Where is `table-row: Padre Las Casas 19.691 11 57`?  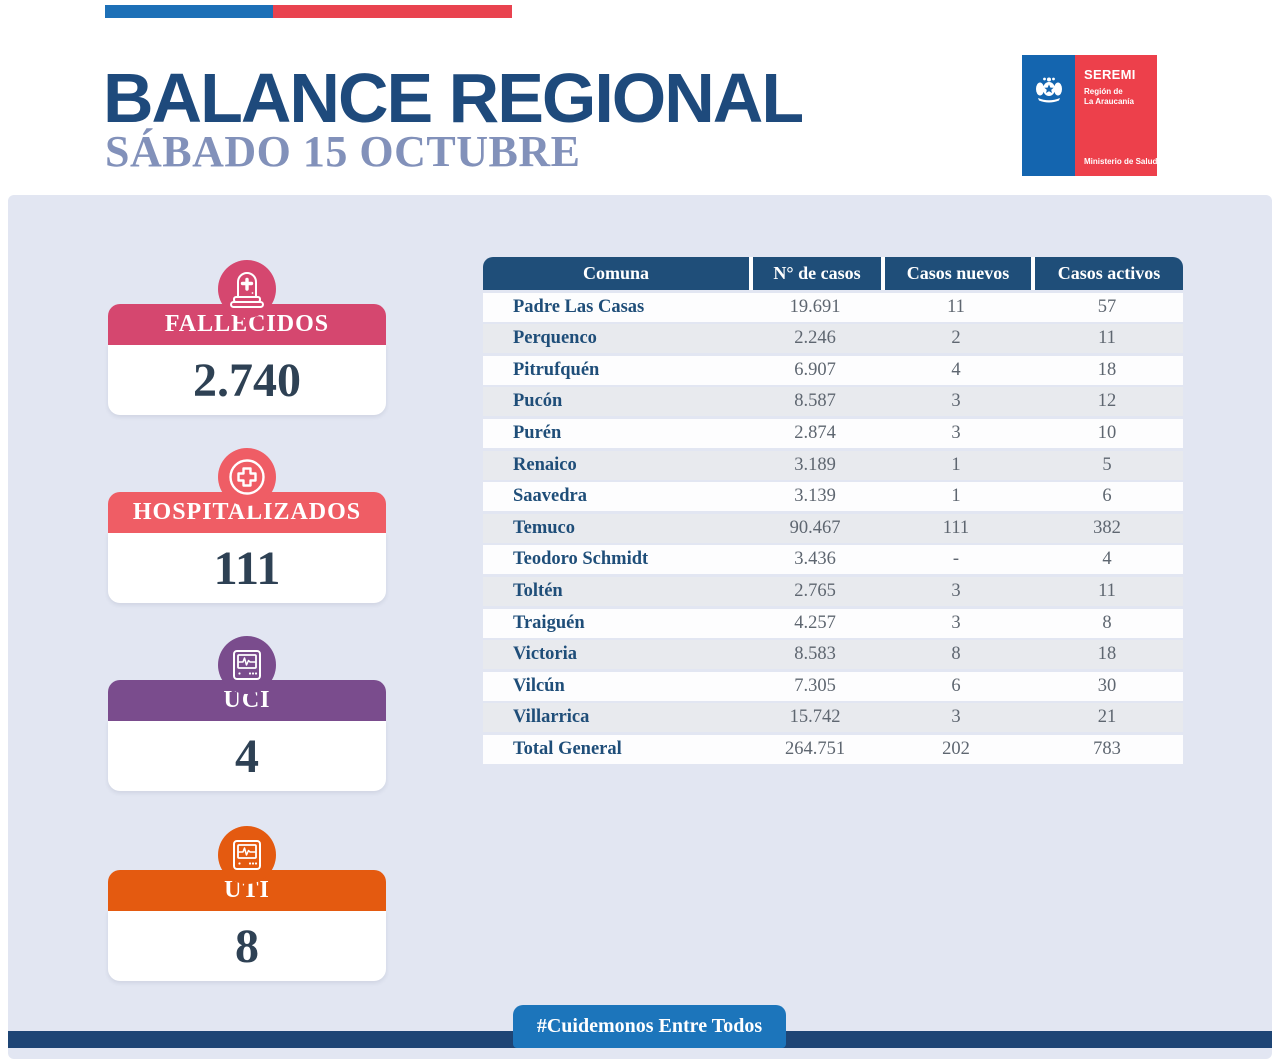 table-row: Padre Las Casas 19.691 11 57 is located at coordinates (833, 307).